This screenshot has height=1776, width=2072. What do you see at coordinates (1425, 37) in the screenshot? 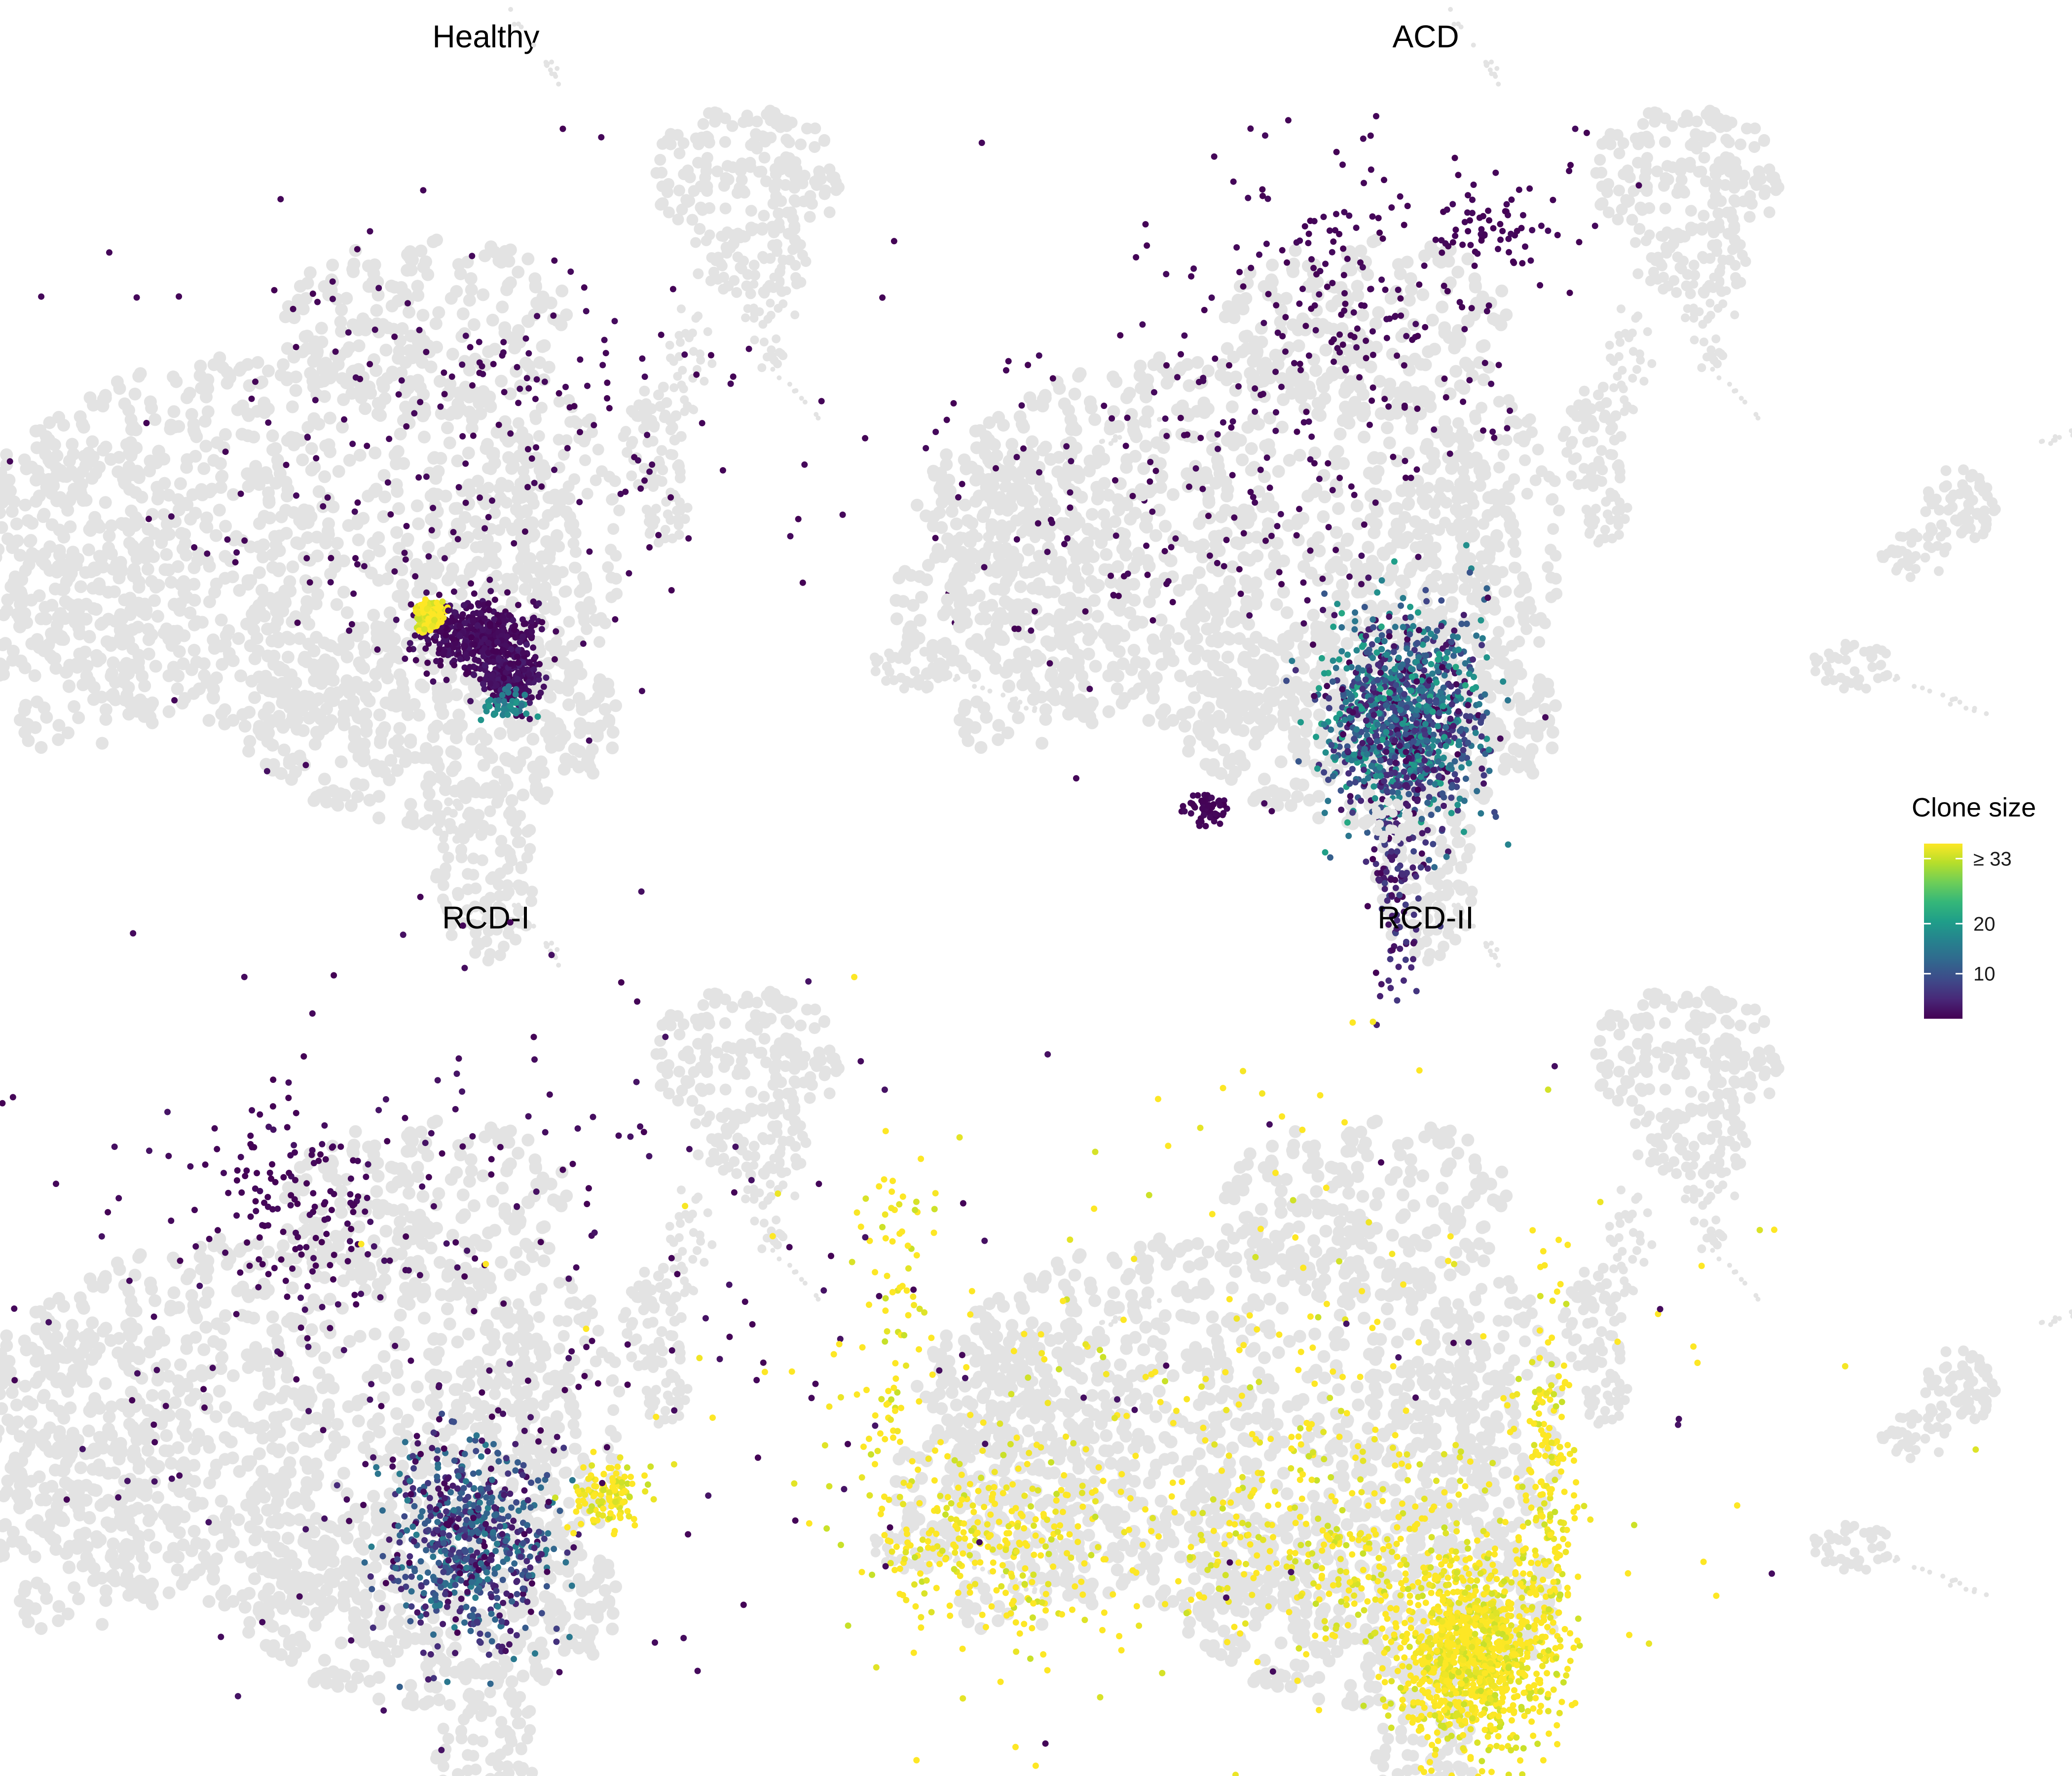
I see `panel-title-acd: ACD` at bounding box center [1425, 37].